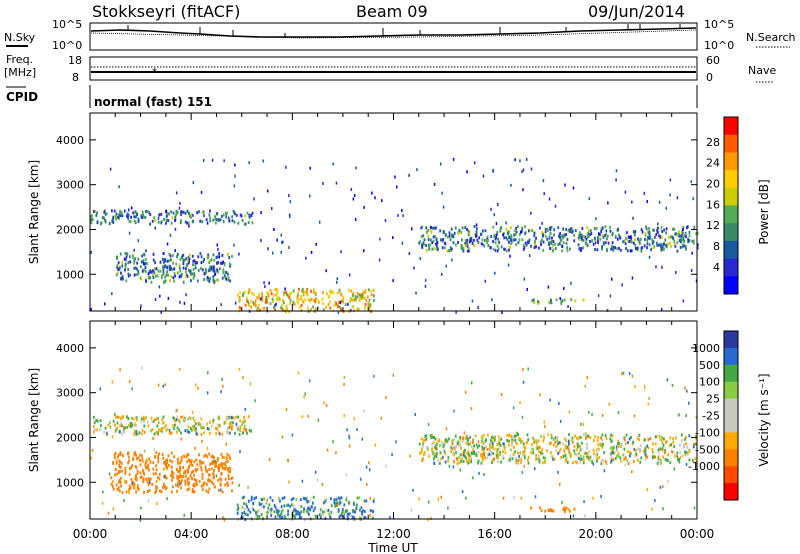 The width and height of the screenshot is (800, 554). What do you see at coordinates (704, 466) in the screenshot?
I see `colorbar-tick: -1000` at bounding box center [704, 466].